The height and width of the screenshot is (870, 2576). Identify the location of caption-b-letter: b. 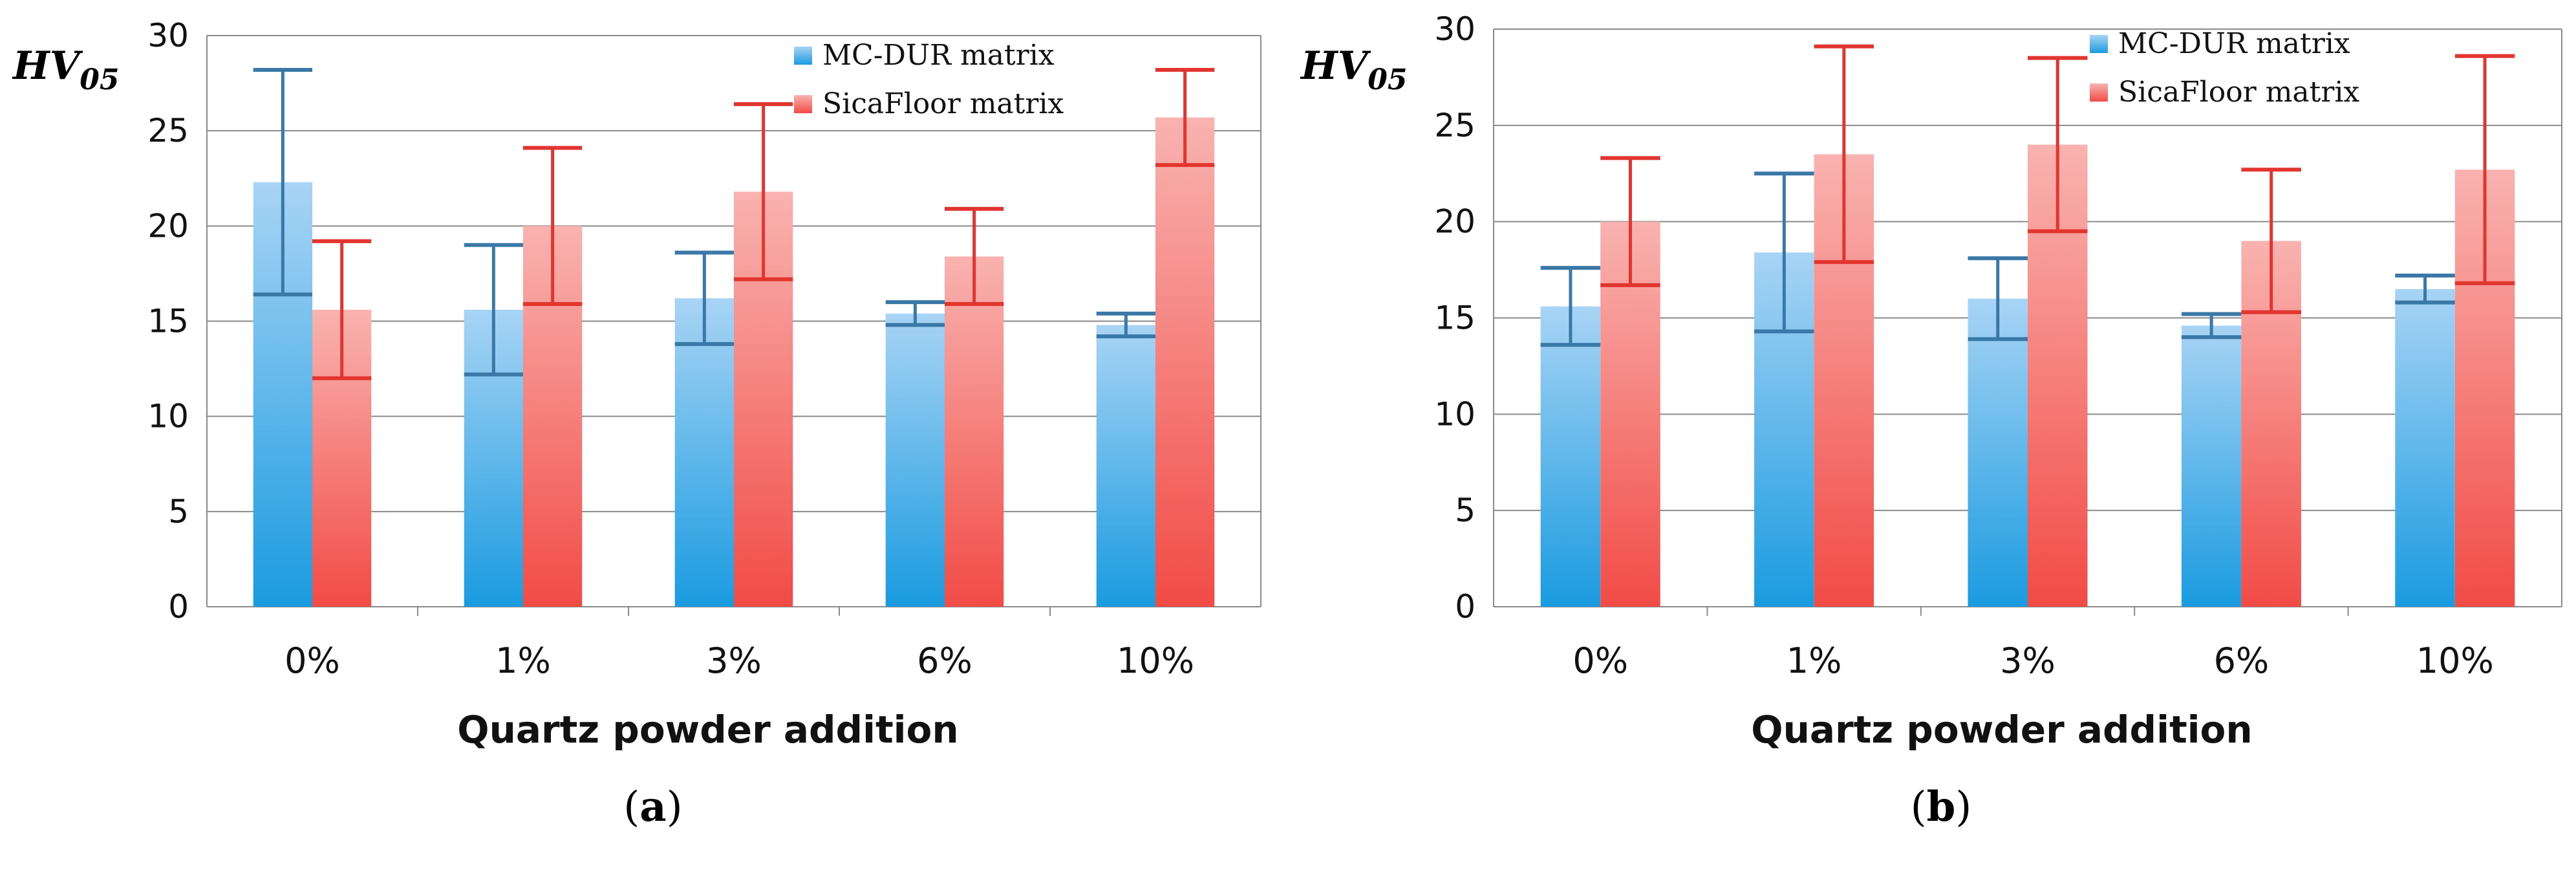
(1941, 807).